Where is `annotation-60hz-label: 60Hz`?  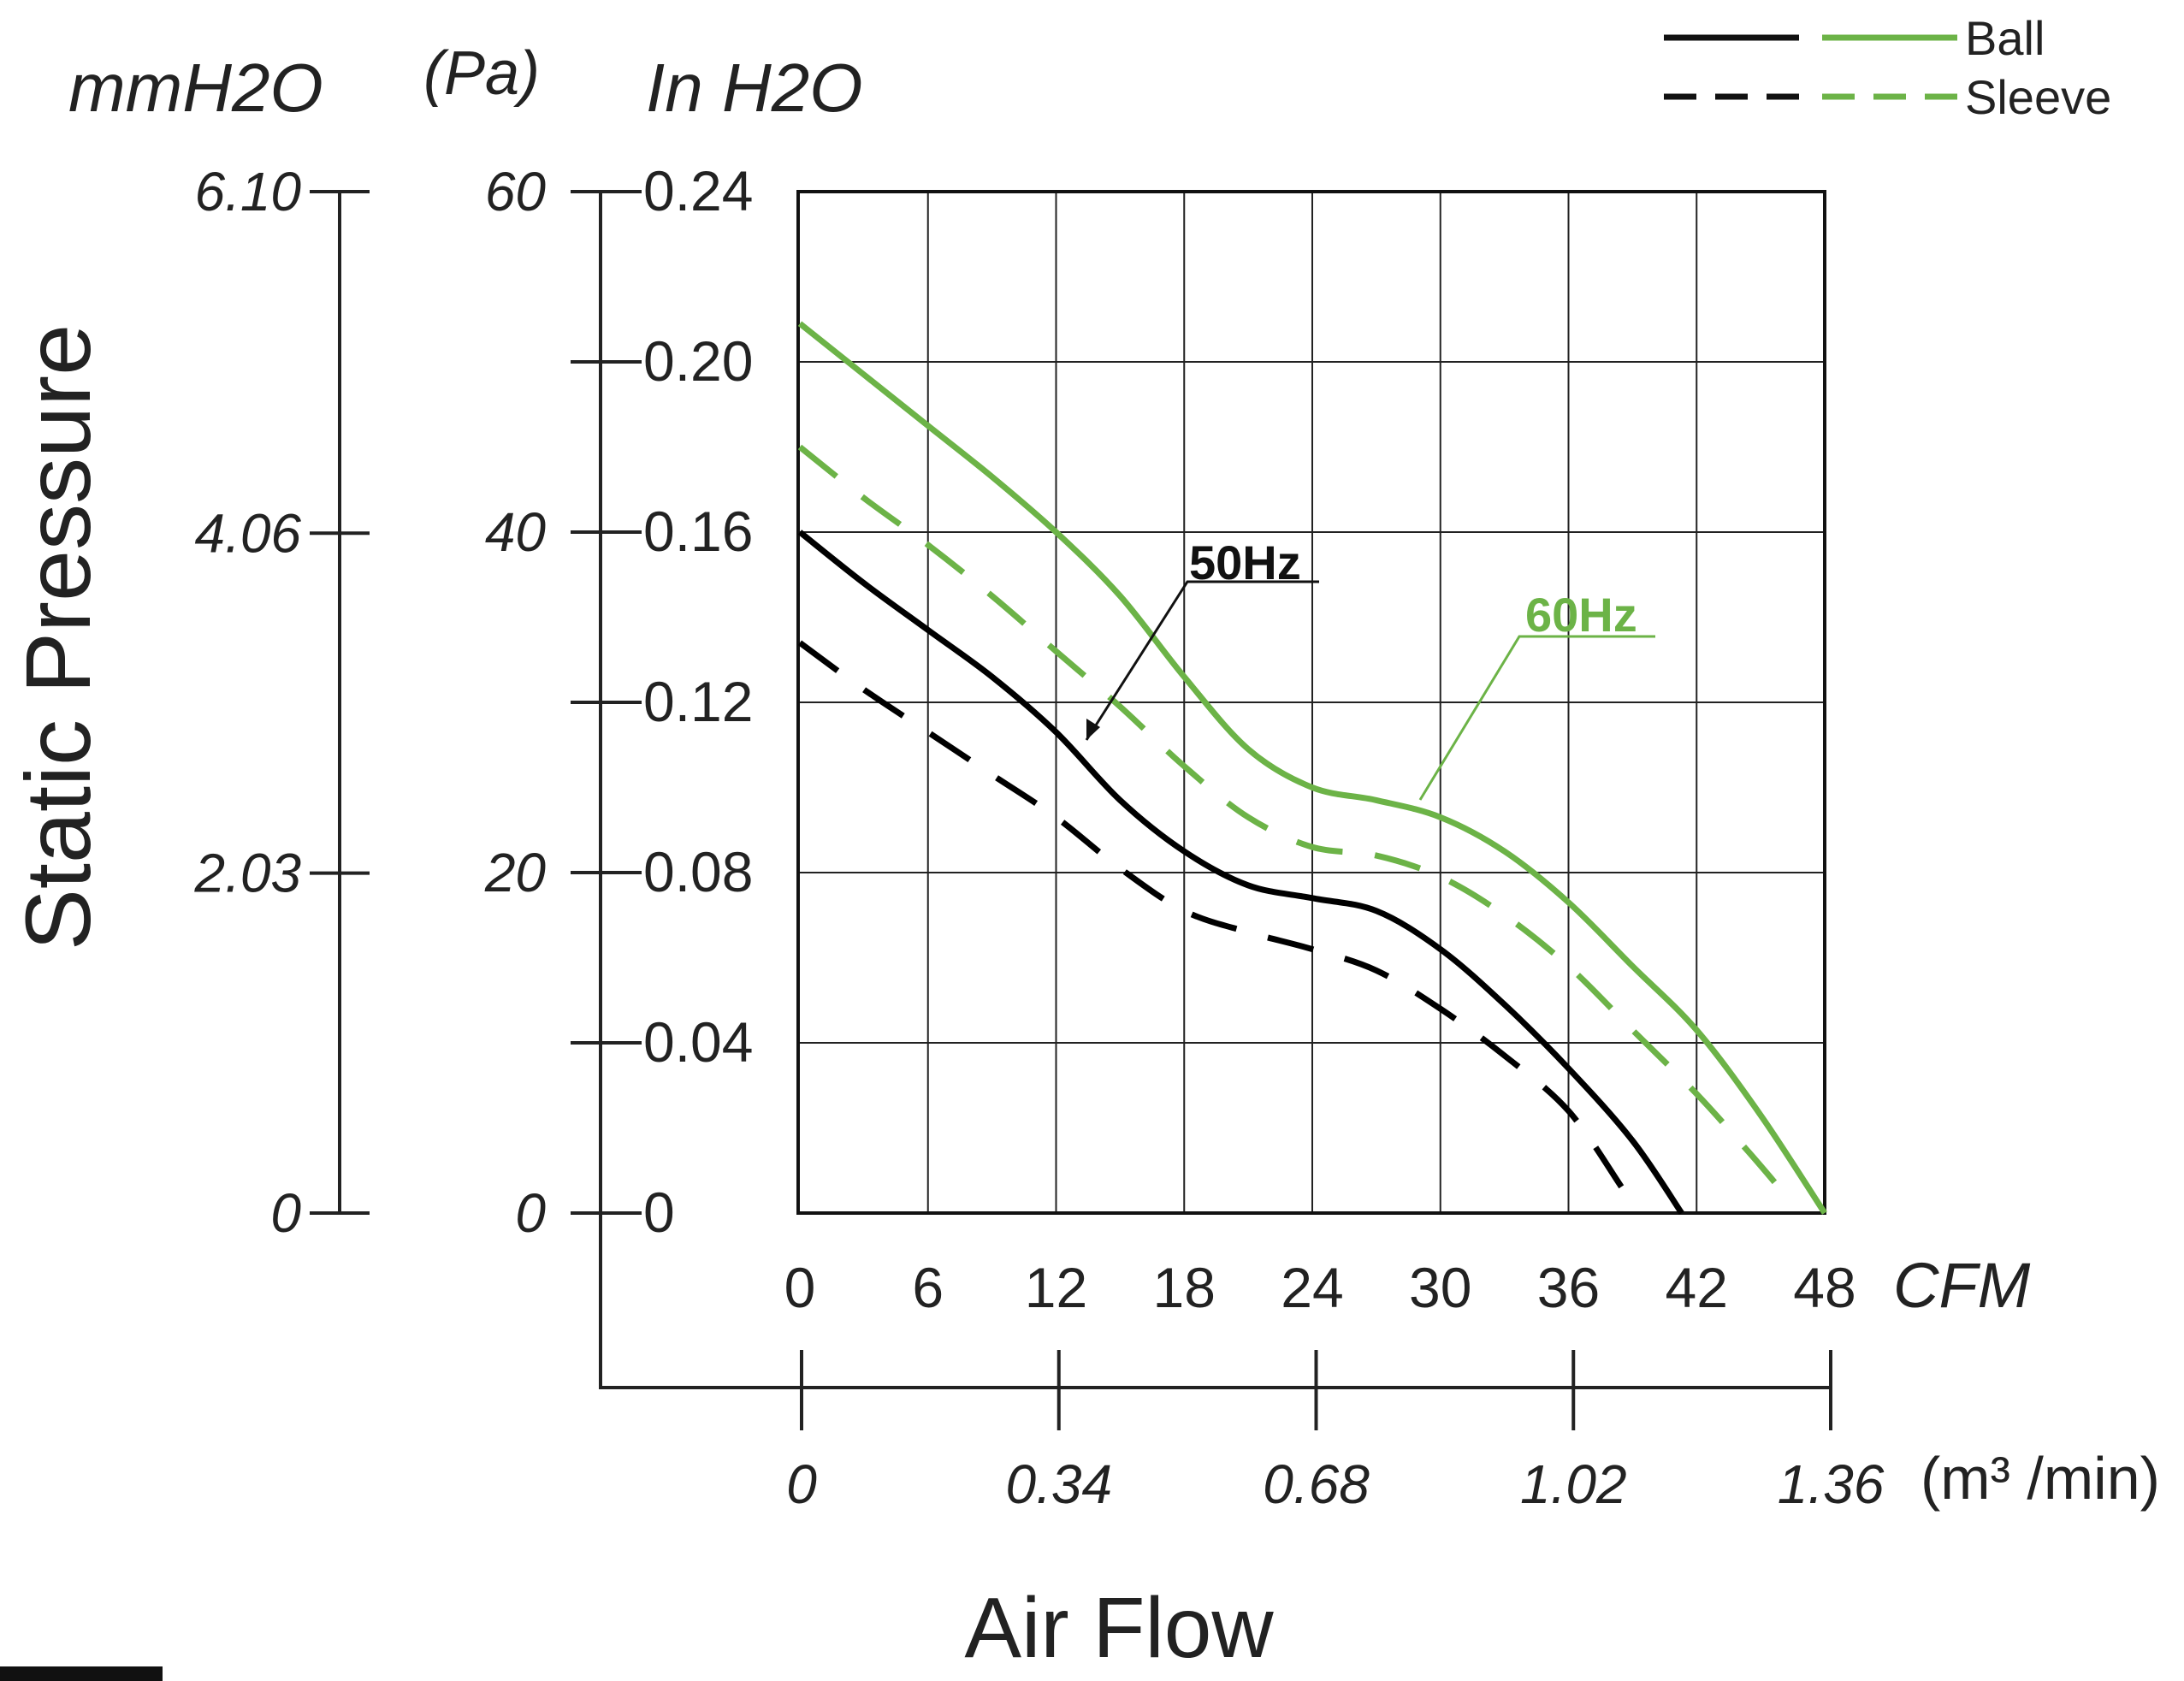
annotation-60hz-label: 60Hz is located at coordinates (1581, 615).